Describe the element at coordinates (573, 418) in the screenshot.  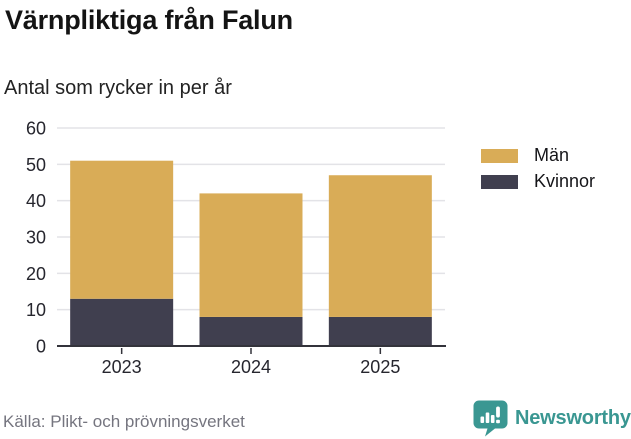
I see `newsworthy-logo-text: Newsworthy` at that location.